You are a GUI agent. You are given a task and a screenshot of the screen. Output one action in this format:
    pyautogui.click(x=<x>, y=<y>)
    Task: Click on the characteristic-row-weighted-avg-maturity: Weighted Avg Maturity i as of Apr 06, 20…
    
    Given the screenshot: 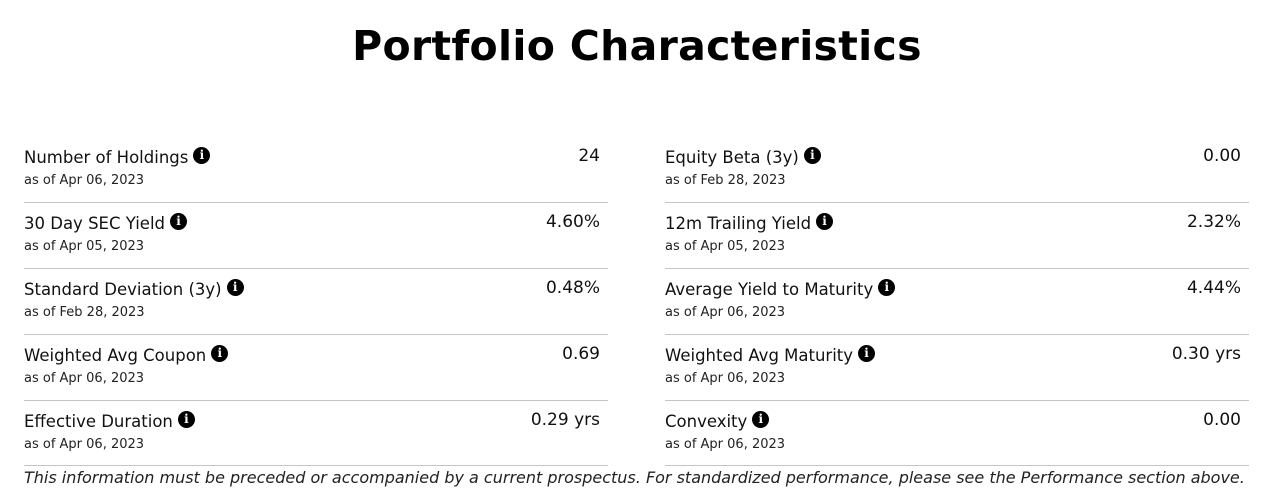 What is the action you would take?
    pyautogui.click(x=957, y=368)
    